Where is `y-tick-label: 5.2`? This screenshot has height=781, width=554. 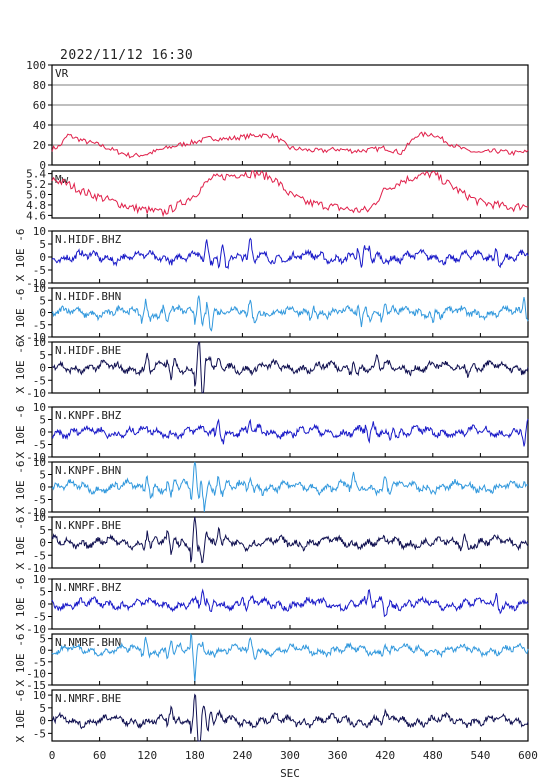
y-tick-label: 5.2 is located at coordinates (36, 184).